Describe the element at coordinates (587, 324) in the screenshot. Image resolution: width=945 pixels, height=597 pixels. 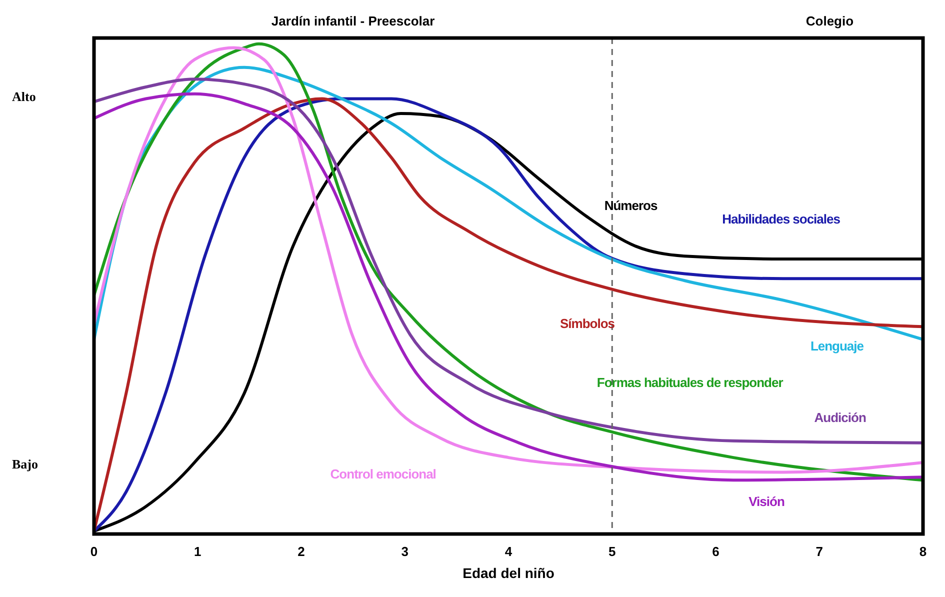
I see `series-label: Símbolos` at that location.